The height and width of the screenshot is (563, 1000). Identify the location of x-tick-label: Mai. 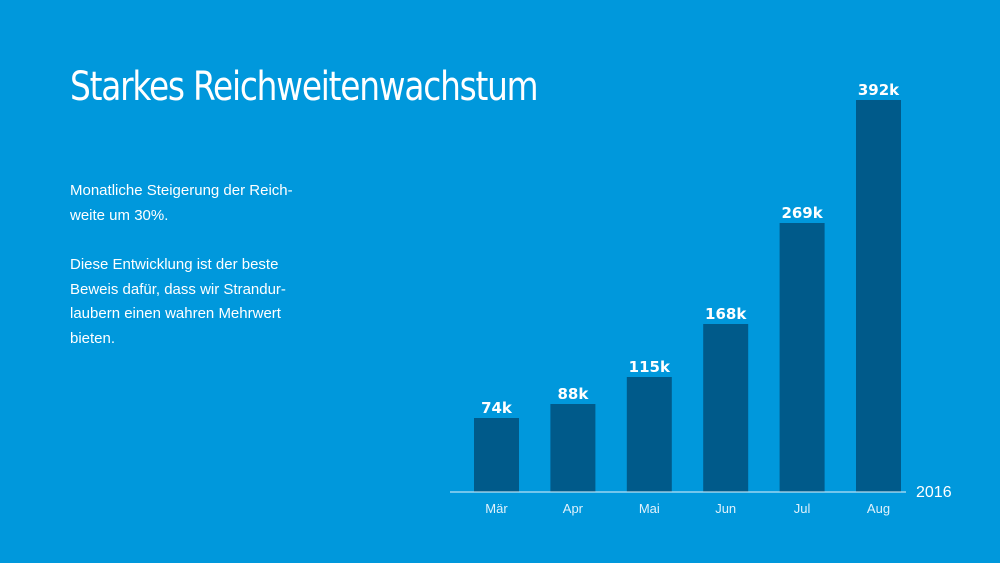
(649, 508).